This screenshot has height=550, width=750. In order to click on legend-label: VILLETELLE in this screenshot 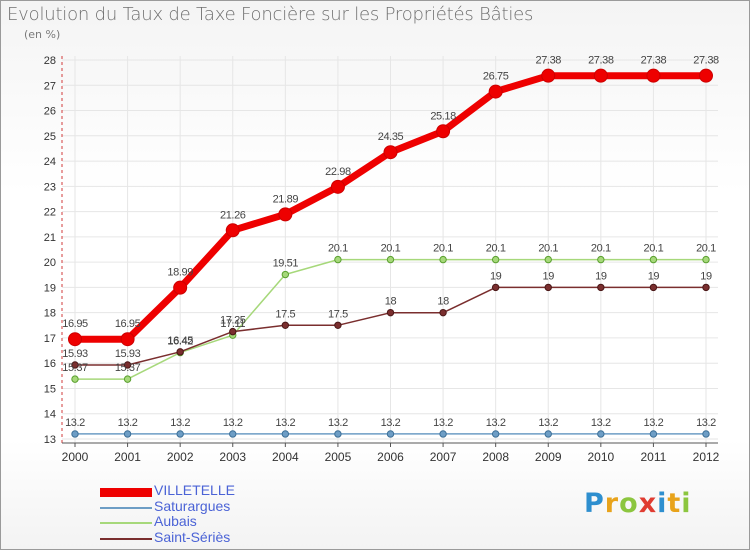, I will do `click(194, 490)`.